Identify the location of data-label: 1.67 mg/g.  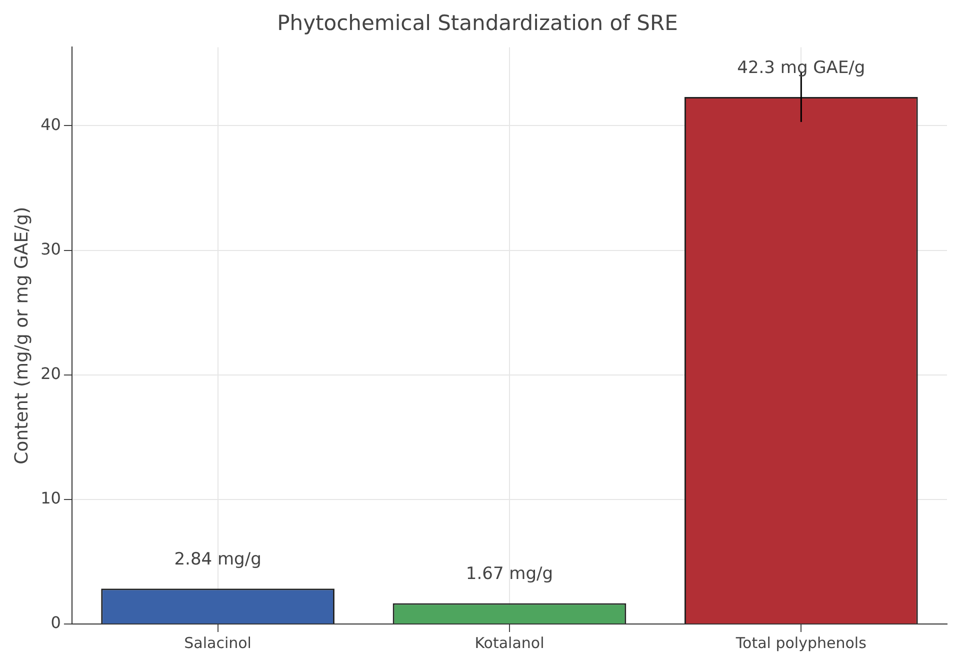
(510, 574).